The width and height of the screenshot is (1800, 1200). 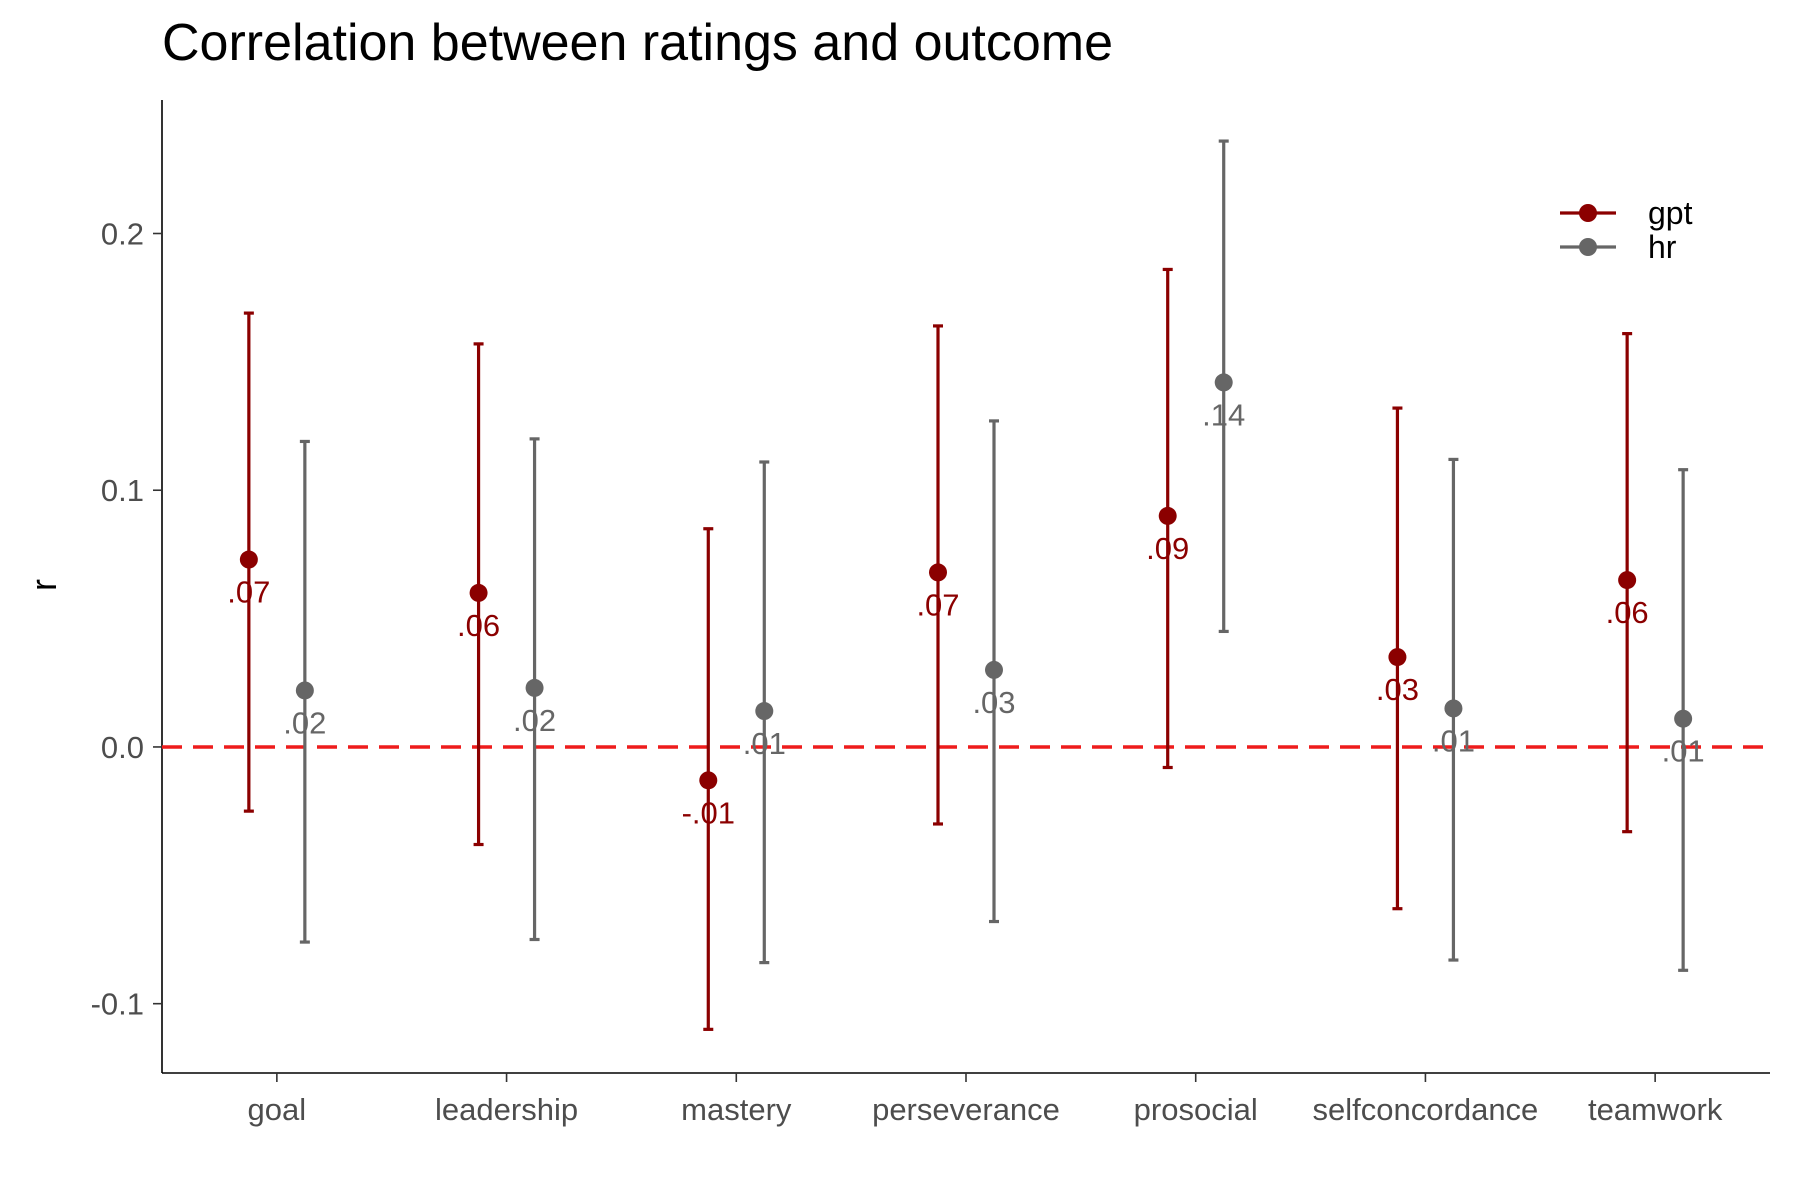 What do you see at coordinates (1167, 548) in the screenshot?
I see `data-label: .09` at bounding box center [1167, 548].